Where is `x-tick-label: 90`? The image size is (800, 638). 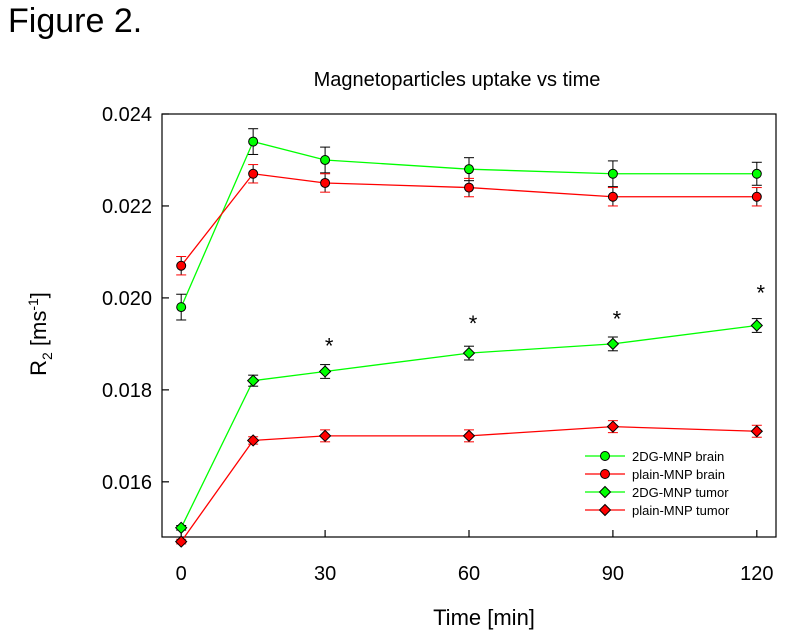 x-tick-label: 90 is located at coordinates (613, 574).